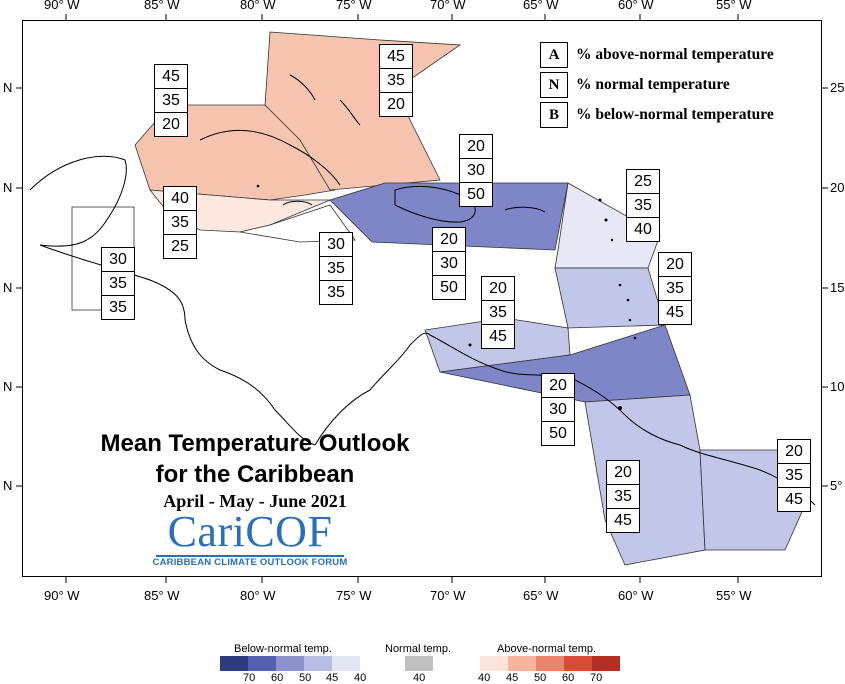 The image size is (845, 684). I want to click on prob-stack-guyana: 20 35 45, so click(623, 496).